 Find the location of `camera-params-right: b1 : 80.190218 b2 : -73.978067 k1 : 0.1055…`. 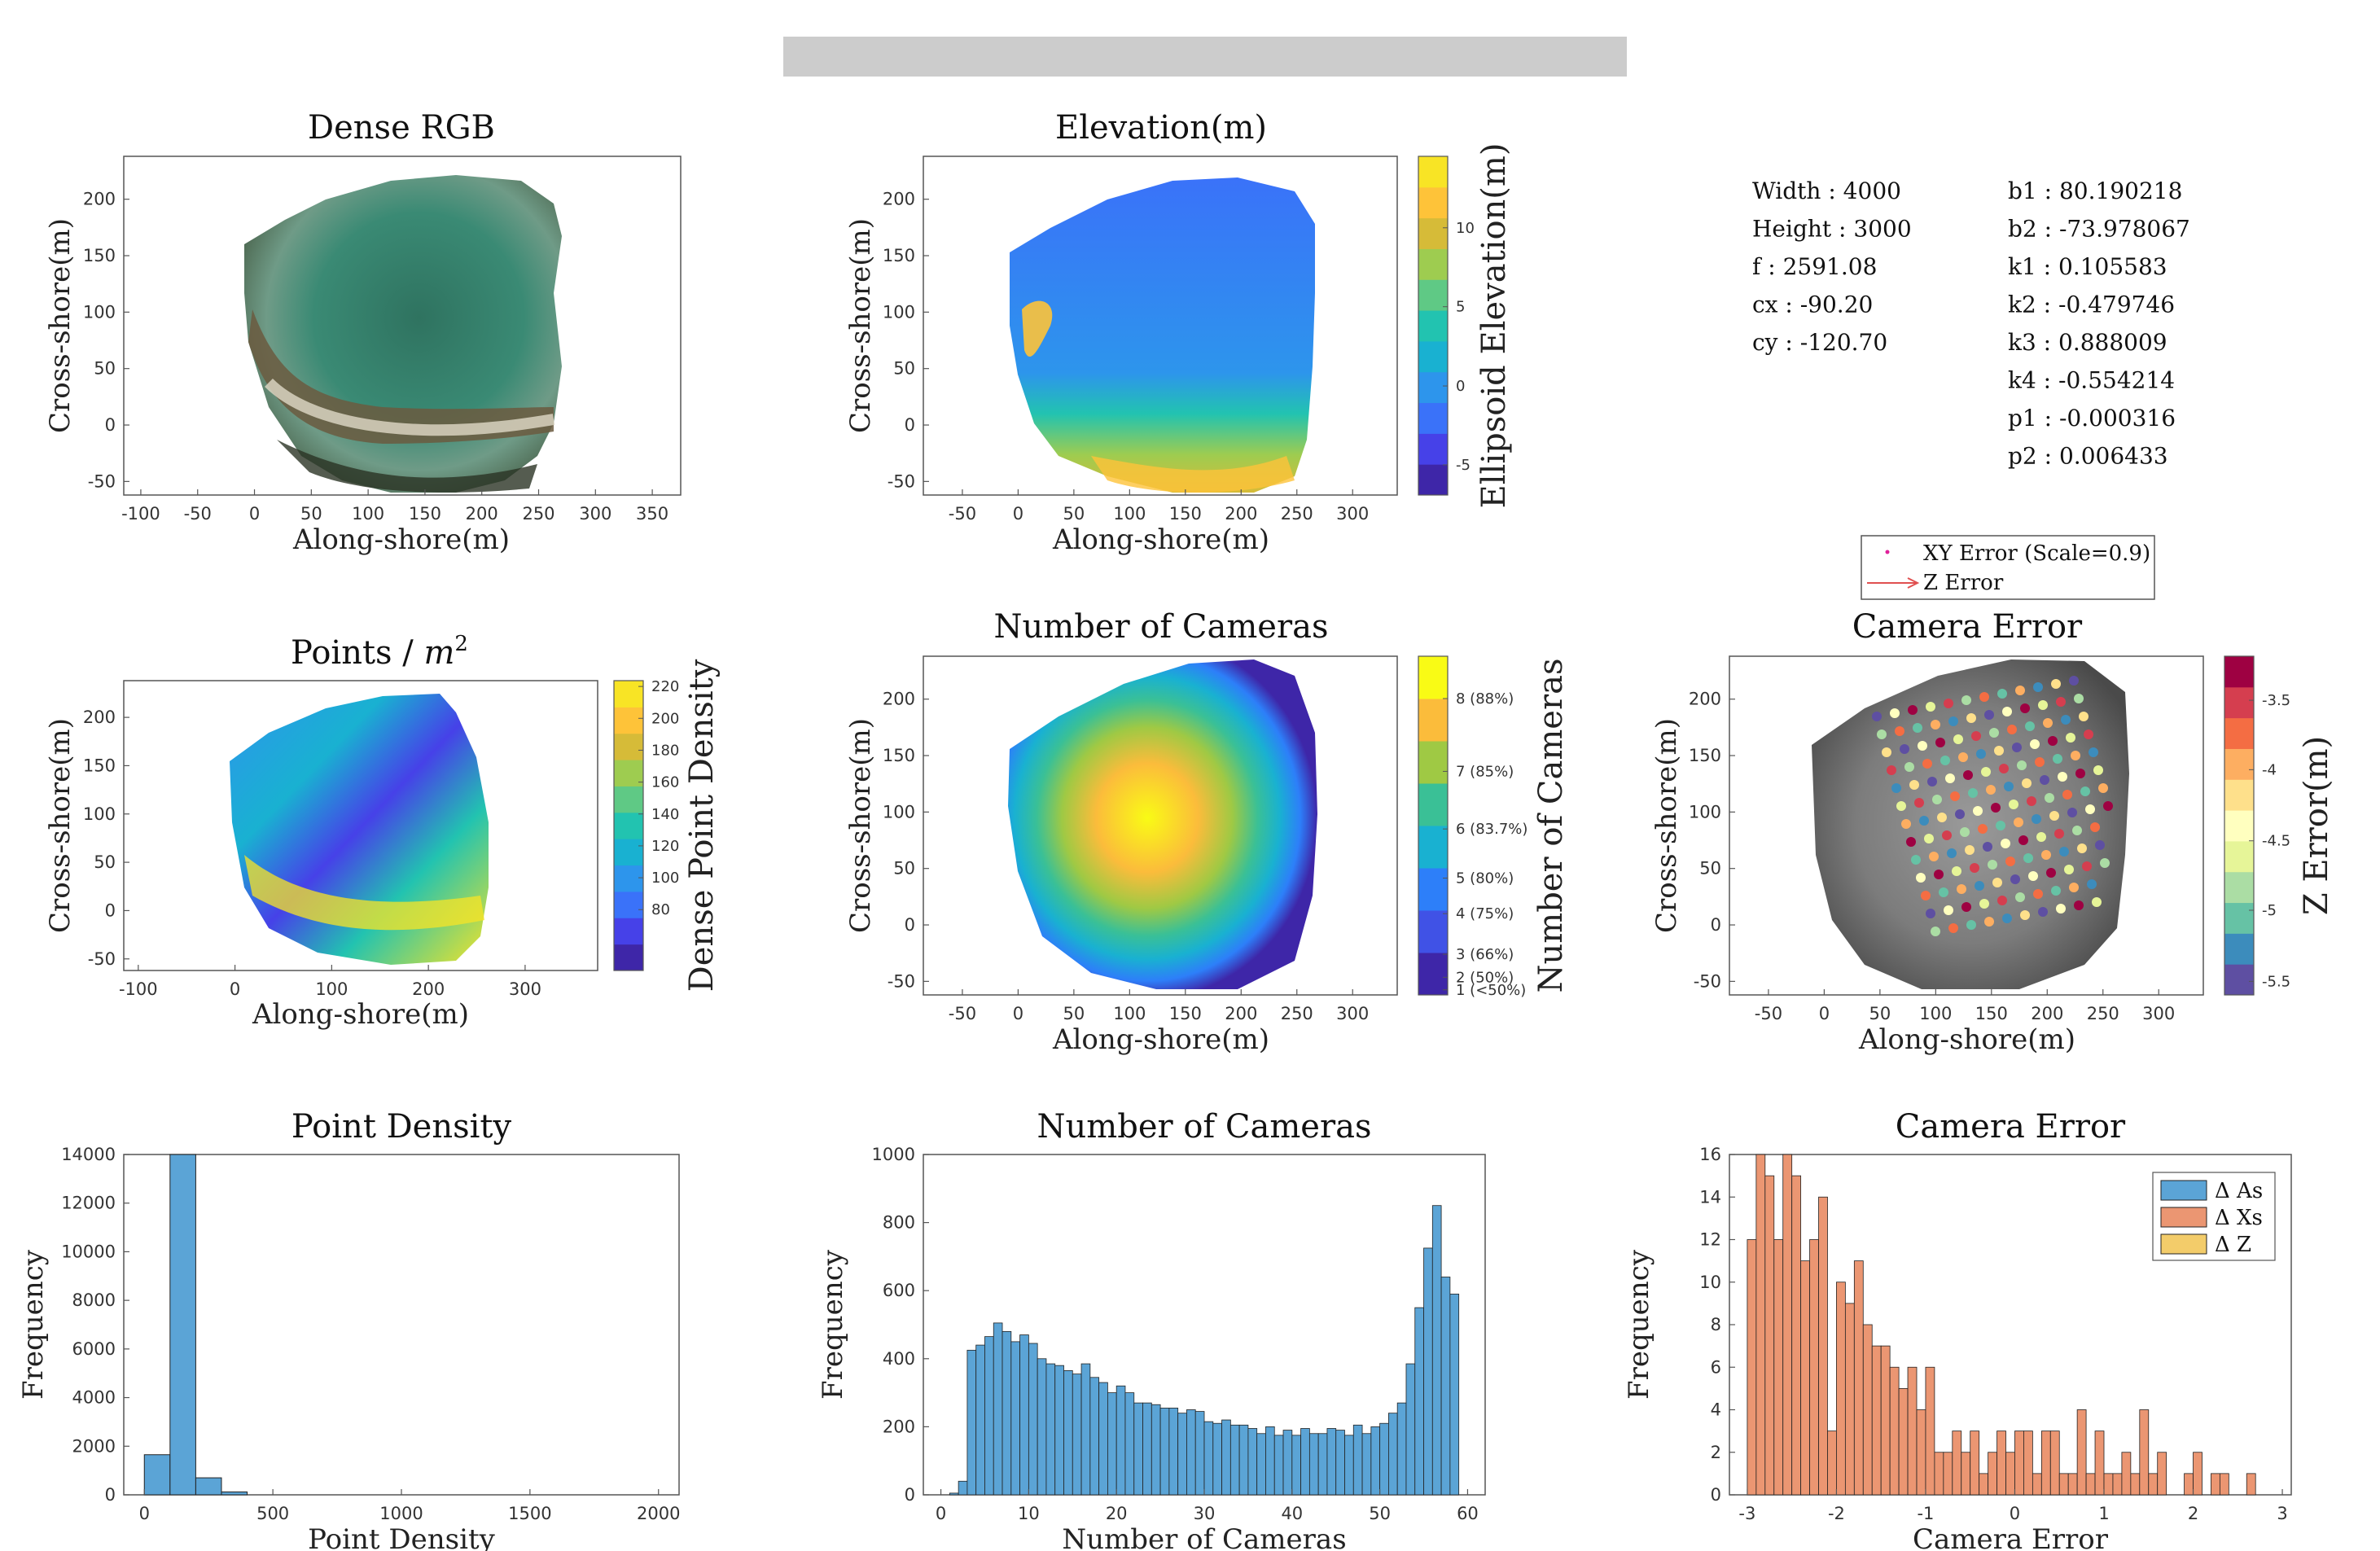

camera-params-right: b1 : 80.190218 b2 : -73.978067 k1 : 0.1055… is located at coordinates (2099, 323).